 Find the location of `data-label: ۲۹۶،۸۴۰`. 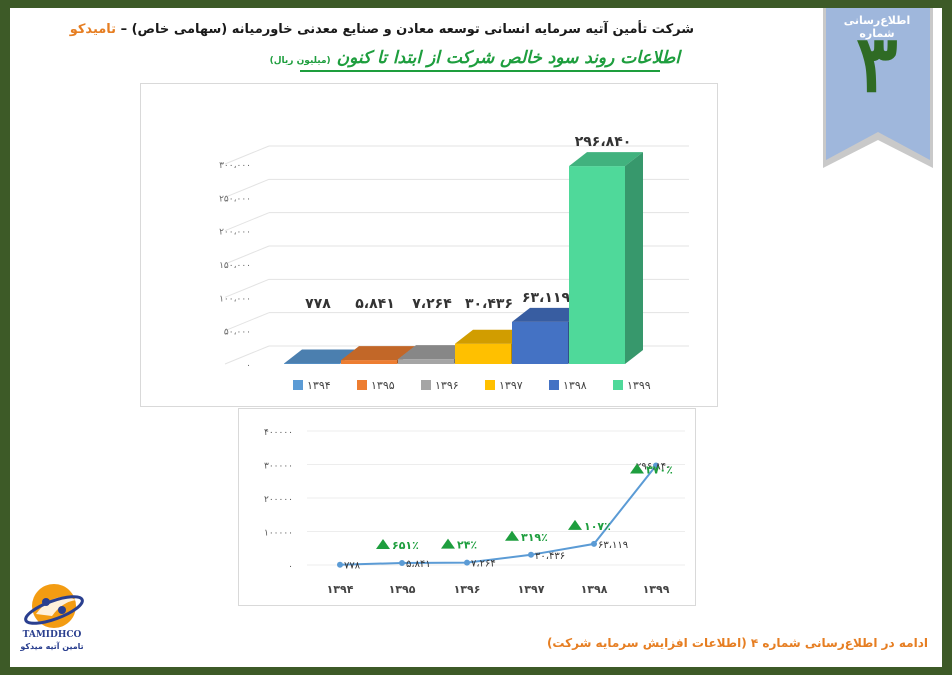

data-label: ۲۹۶،۸۴۰ is located at coordinates (653, 467).